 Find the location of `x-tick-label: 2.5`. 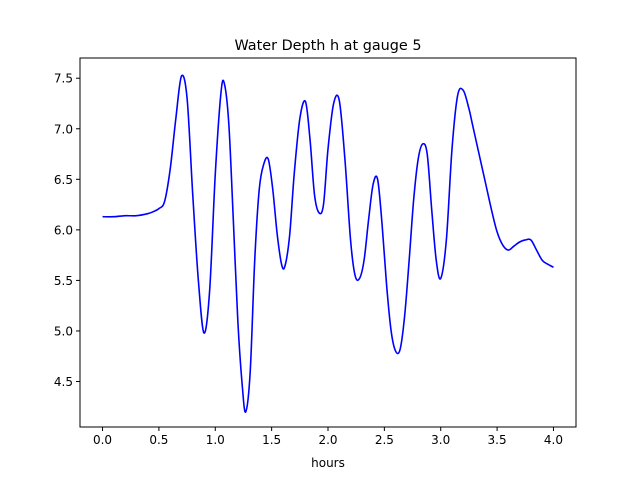

x-tick-label: 2.5 is located at coordinates (384, 440).